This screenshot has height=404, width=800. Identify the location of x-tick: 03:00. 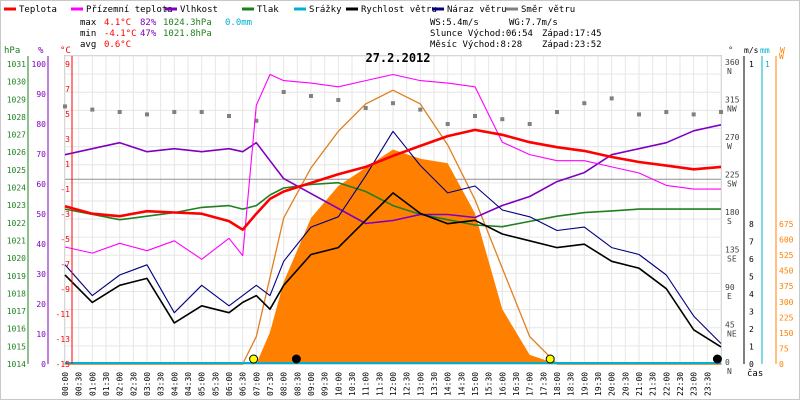
(147, 384).